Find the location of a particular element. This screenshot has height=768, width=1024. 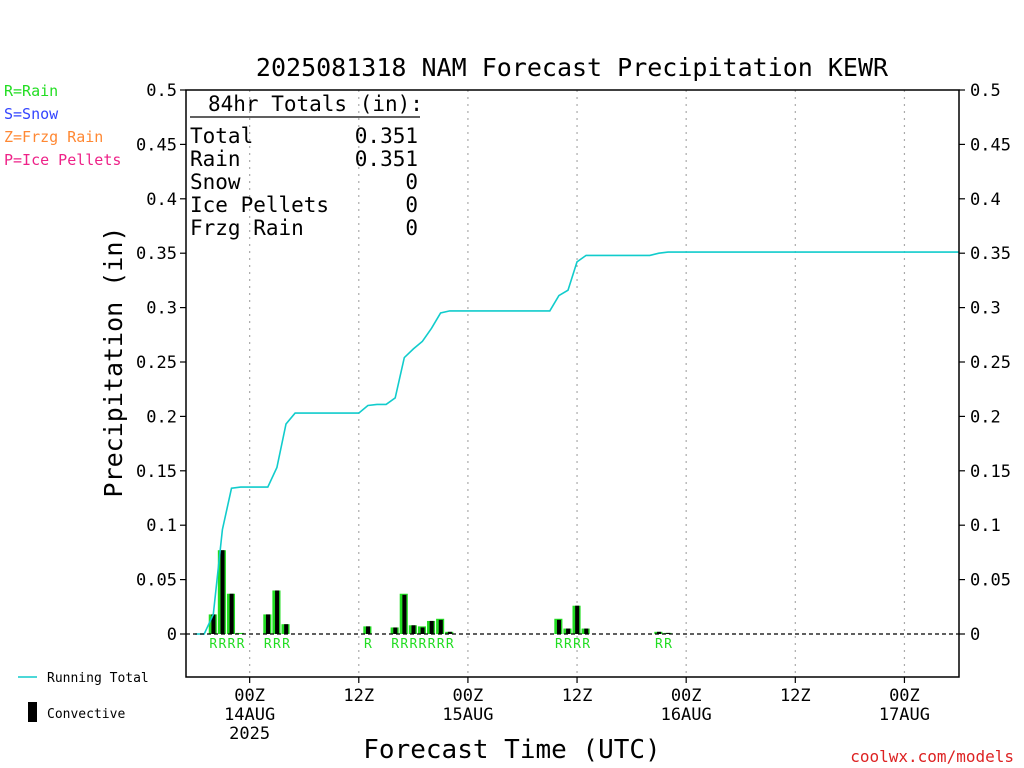

y-tick-label-right: 0.05 is located at coordinates (990, 581).